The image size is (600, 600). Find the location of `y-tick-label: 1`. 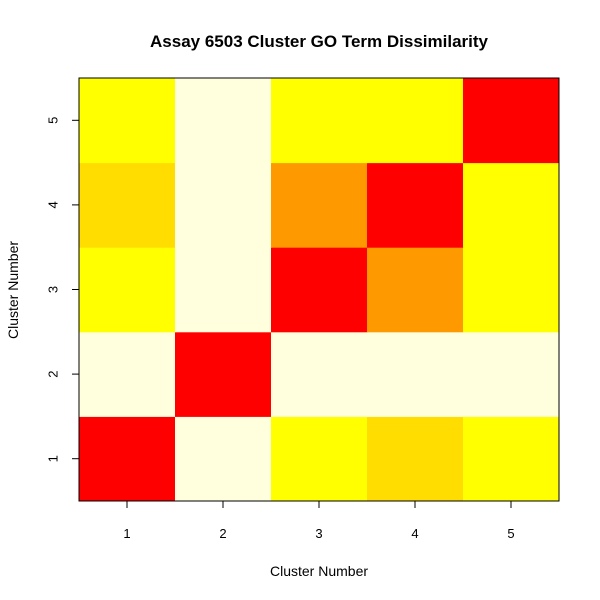

y-tick-label: 1 is located at coordinates (53, 458).